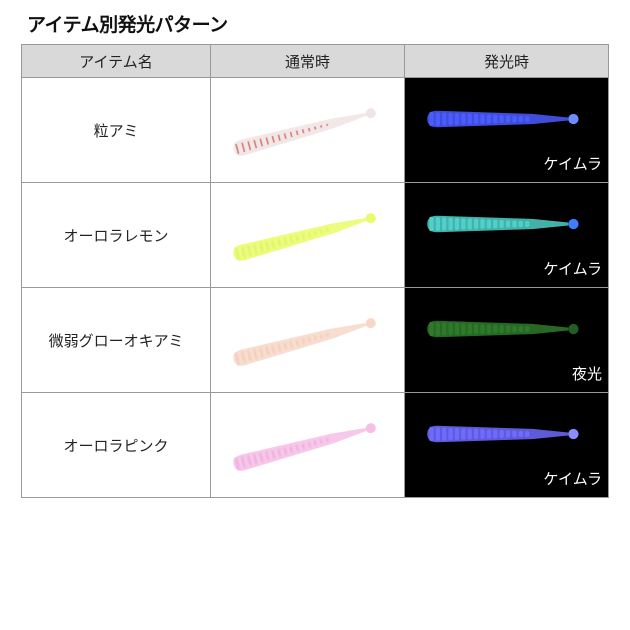  Describe the element at coordinates (116, 445) in the screenshot. I see `item-name: オーロラピンク` at that location.